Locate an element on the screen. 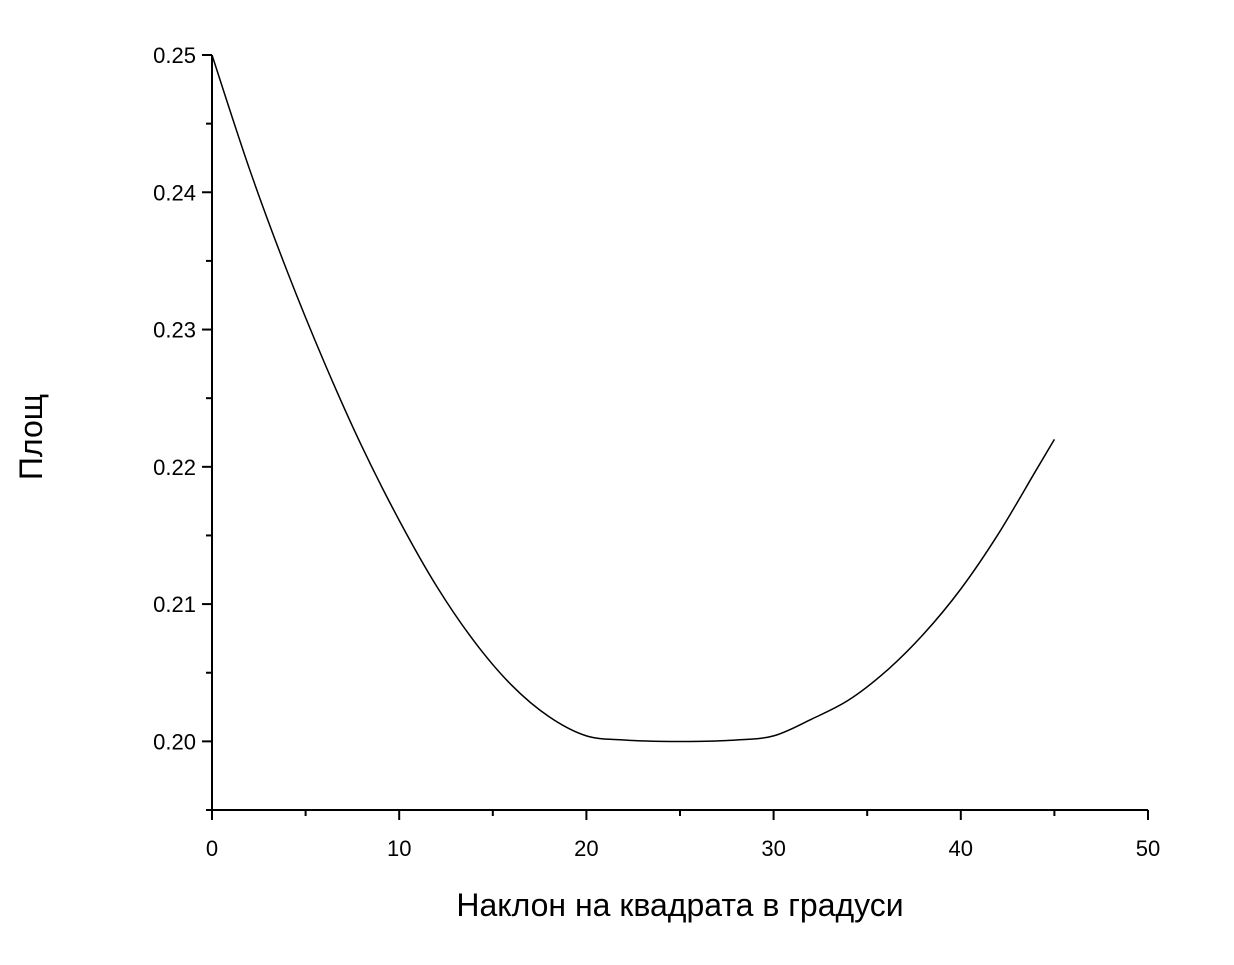 The height and width of the screenshot is (965, 1234). y-tick-label: 0.20 is located at coordinates (174, 741).